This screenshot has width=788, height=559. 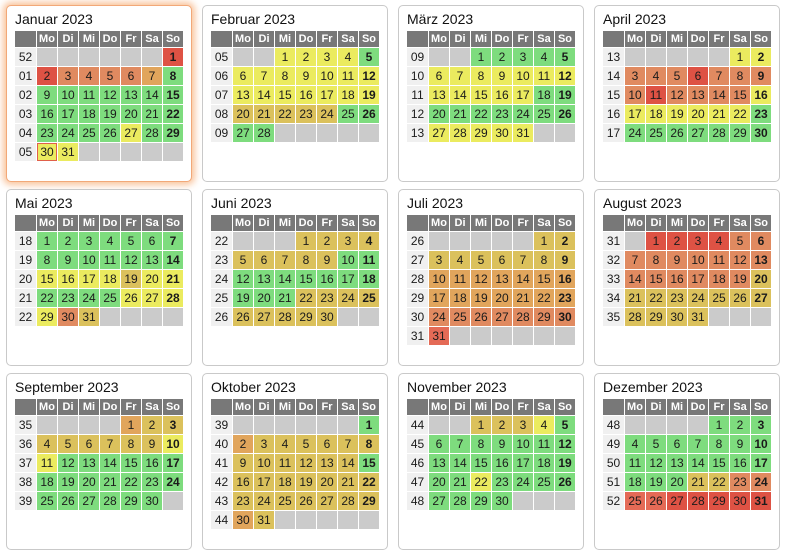 What do you see at coordinates (502, 279) in the screenshot?
I see `day-cell: 13` at bounding box center [502, 279].